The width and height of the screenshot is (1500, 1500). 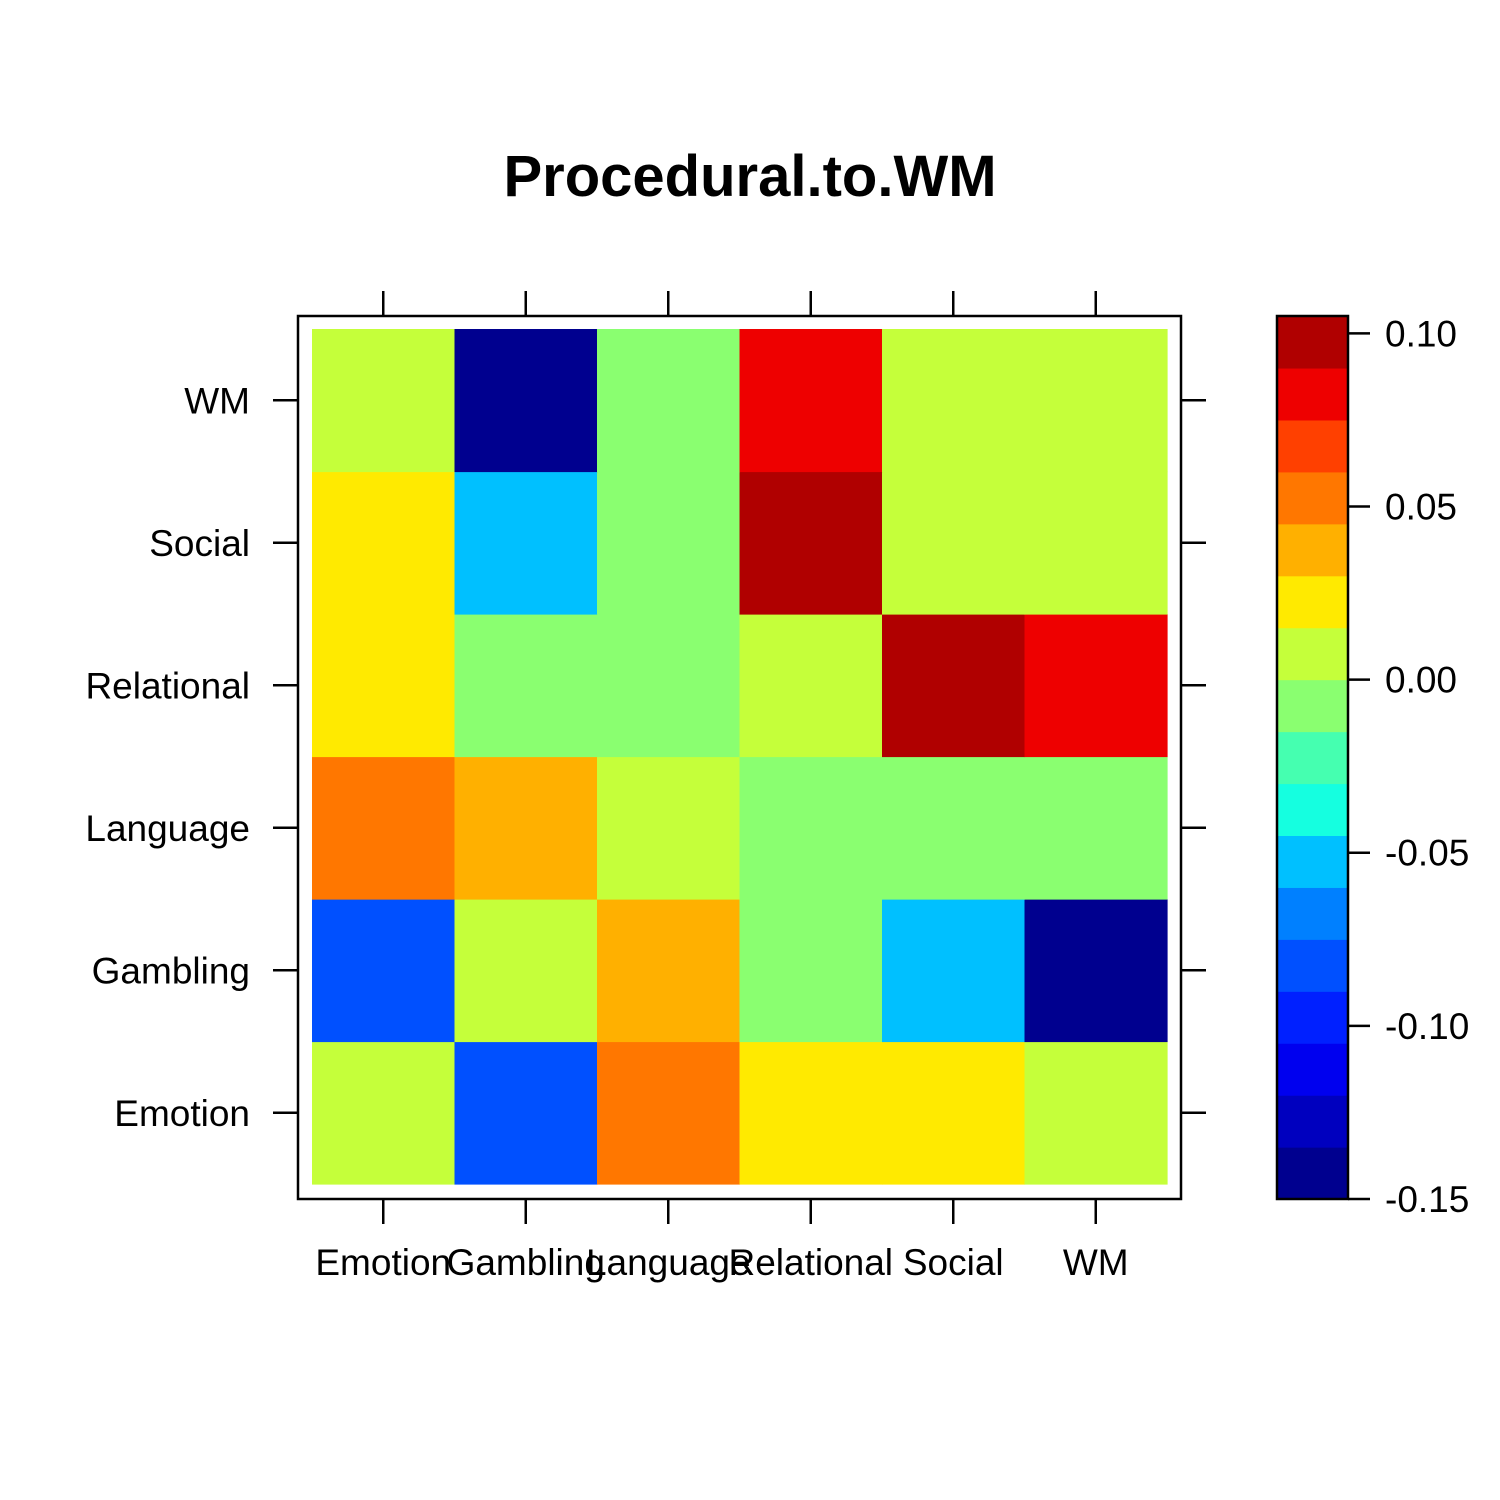 I want to click on y-tick-label: Emotion, so click(x=182, y=1113).